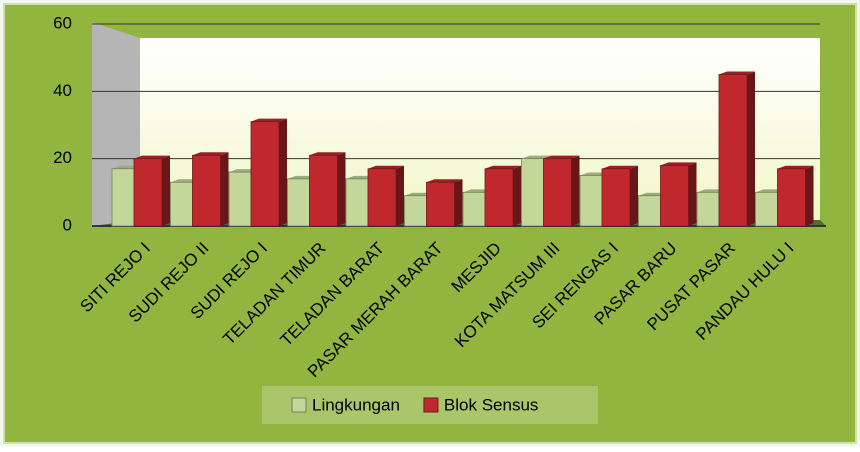 Image resolution: width=860 pixels, height=452 pixels. I want to click on y-tick-label: 20, so click(62, 157).